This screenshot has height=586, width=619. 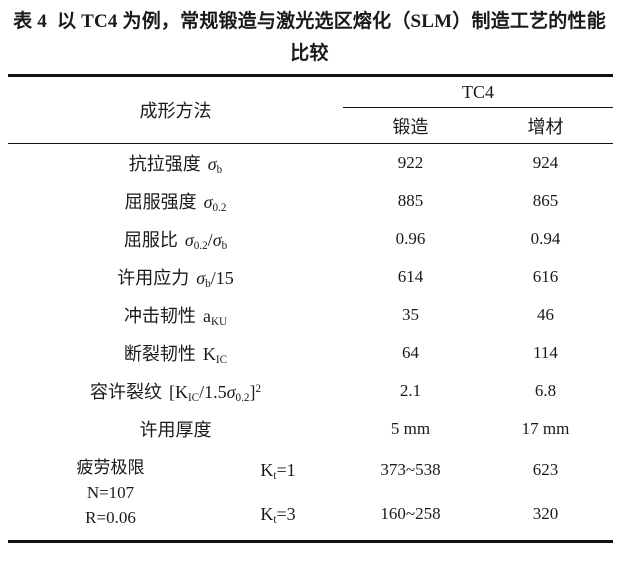 What do you see at coordinates (545, 428) in the screenshot?
I see `cell-additive: 17 mm` at bounding box center [545, 428].